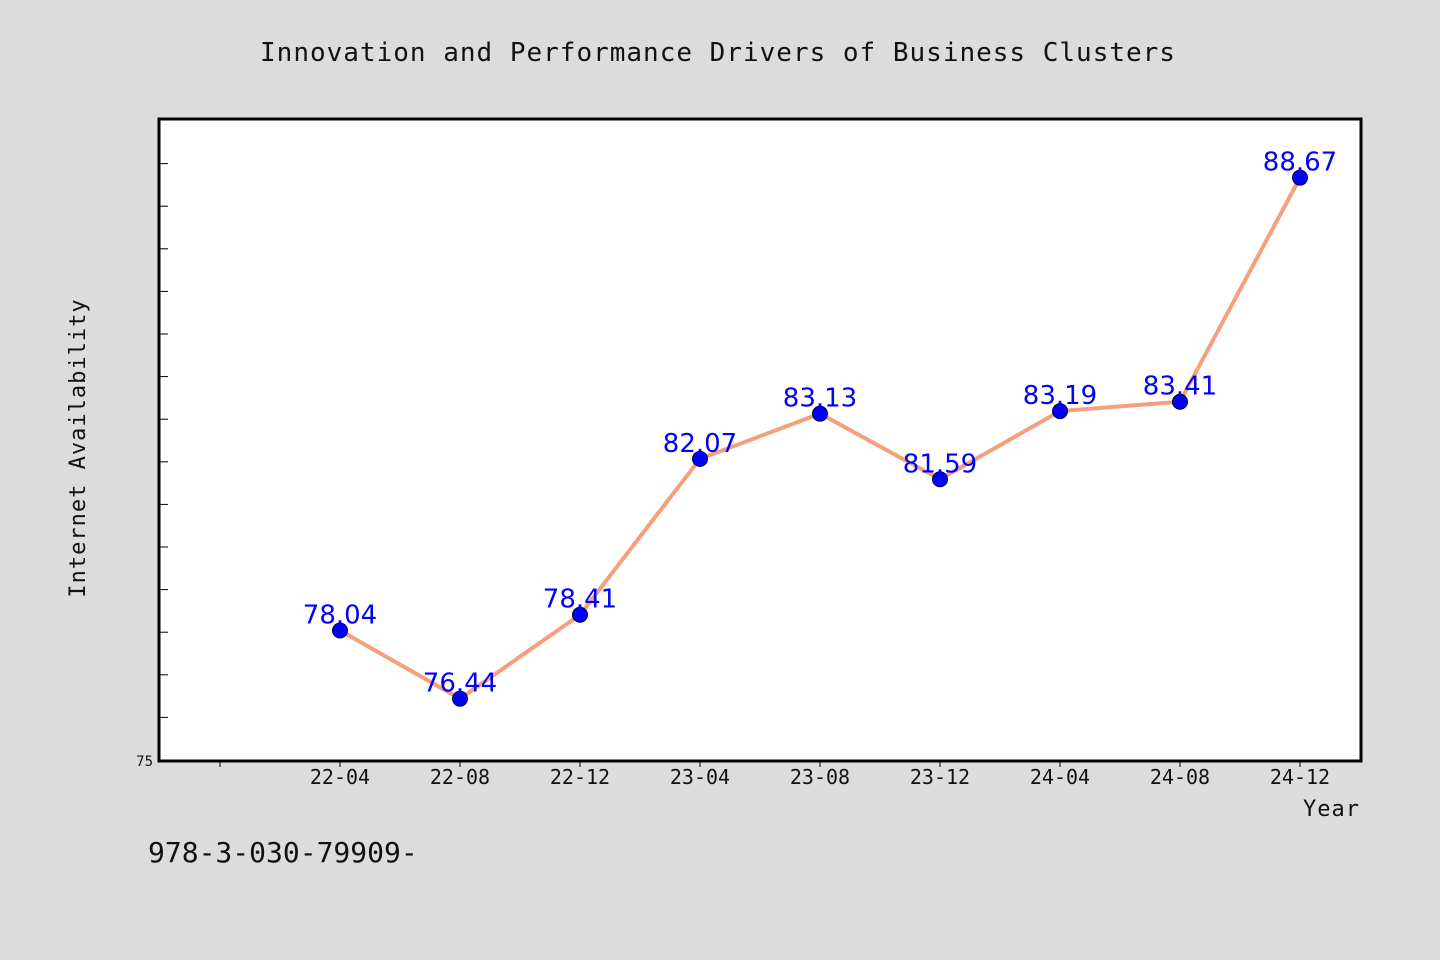 The height and width of the screenshot is (960, 1440). Describe the element at coordinates (1060, 396) in the screenshot. I see `data-label: 83.19` at that location.